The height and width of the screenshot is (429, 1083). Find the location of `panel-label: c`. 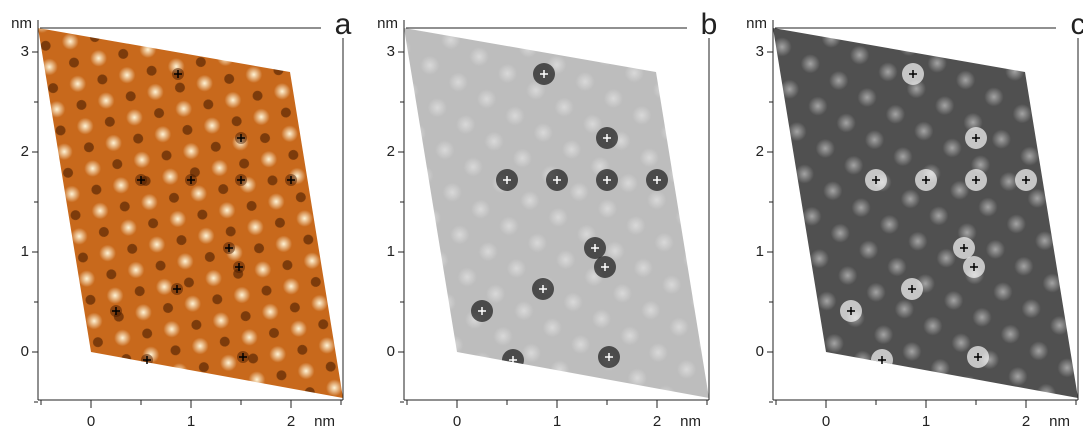

panel-label: c is located at coordinates (1077, 24).